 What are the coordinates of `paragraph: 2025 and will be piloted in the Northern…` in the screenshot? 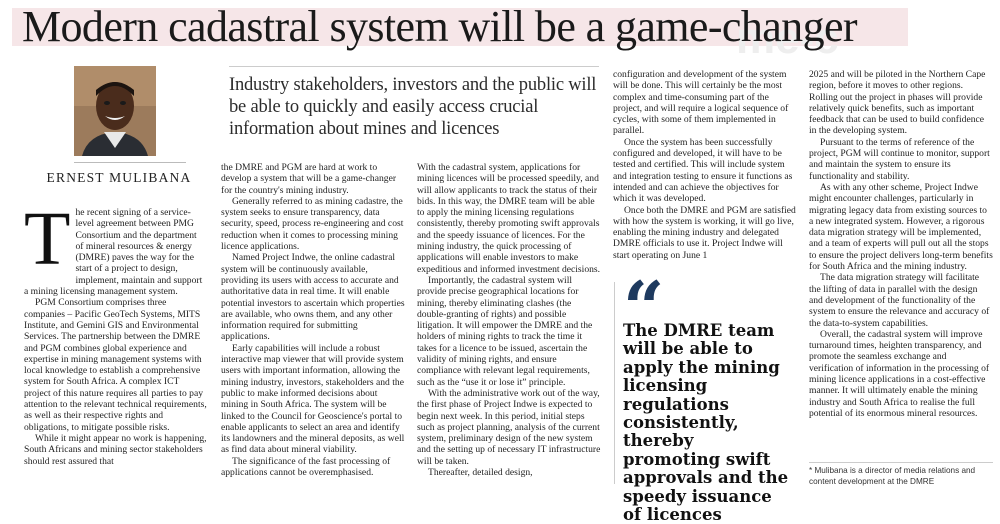 It's located at (897, 103).